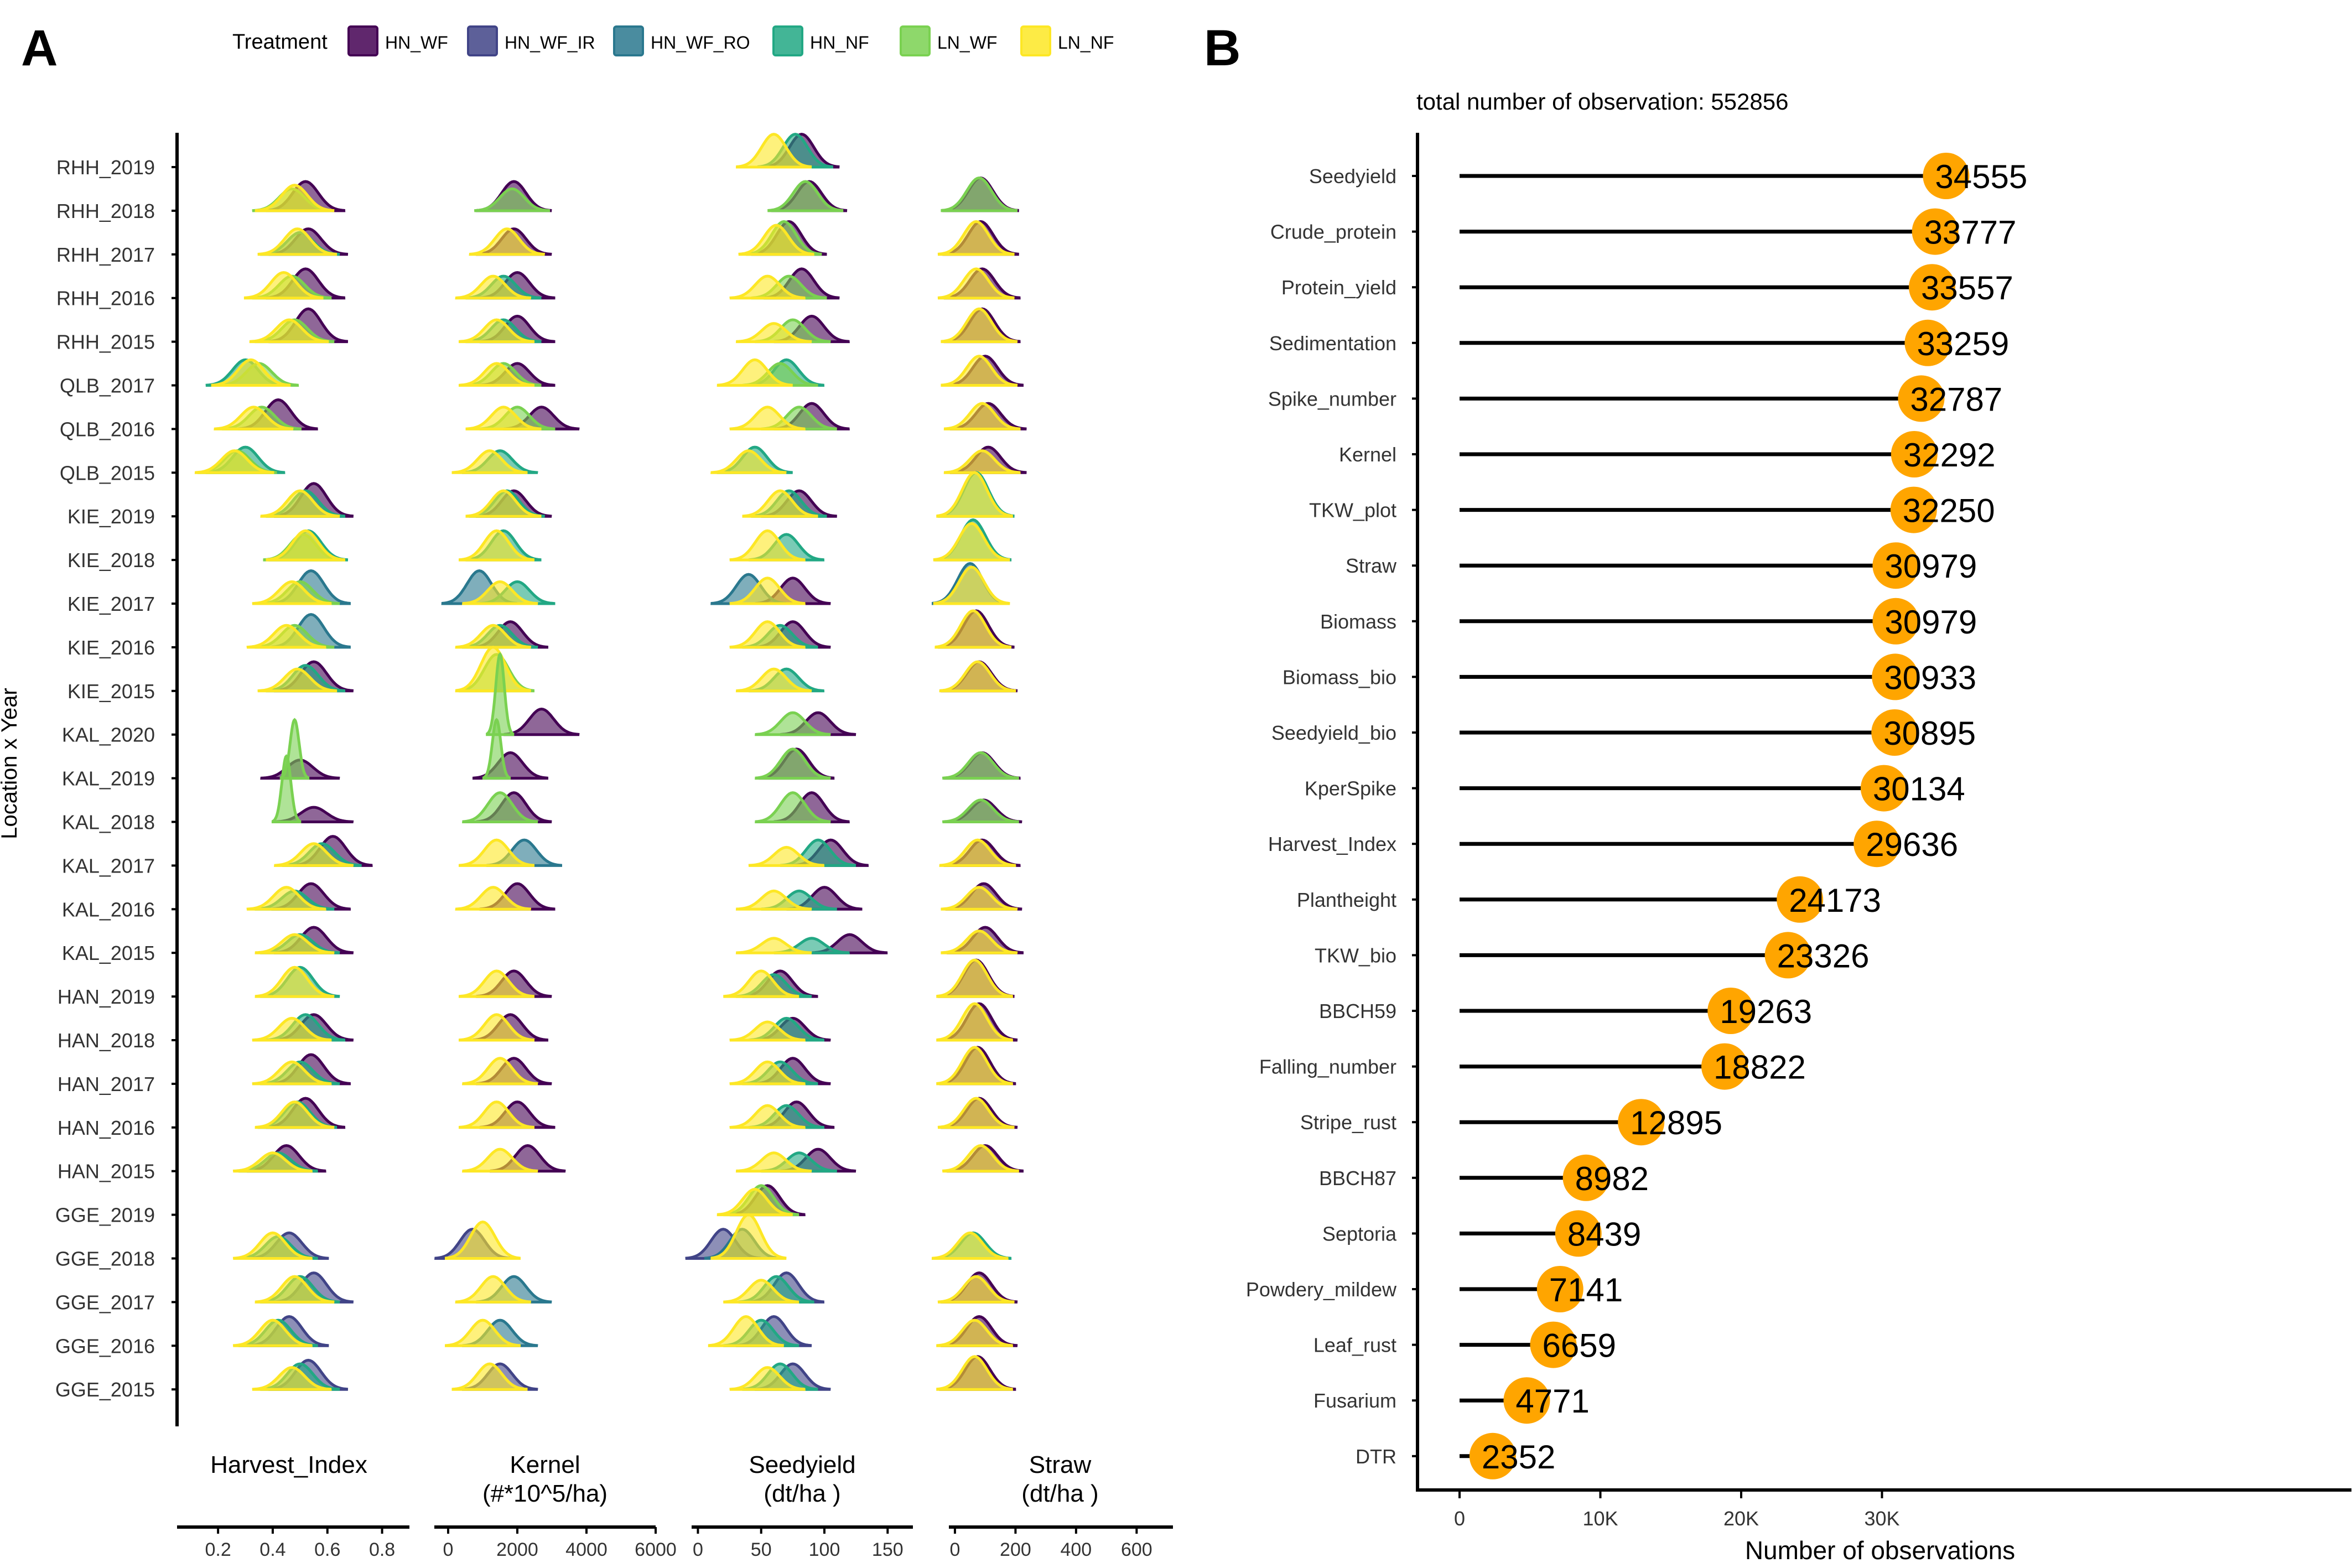 The height and width of the screenshot is (1568, 2352). I want to click on legend-label-hn-wf-ro: HN_WF_RO, so click(701, 43).